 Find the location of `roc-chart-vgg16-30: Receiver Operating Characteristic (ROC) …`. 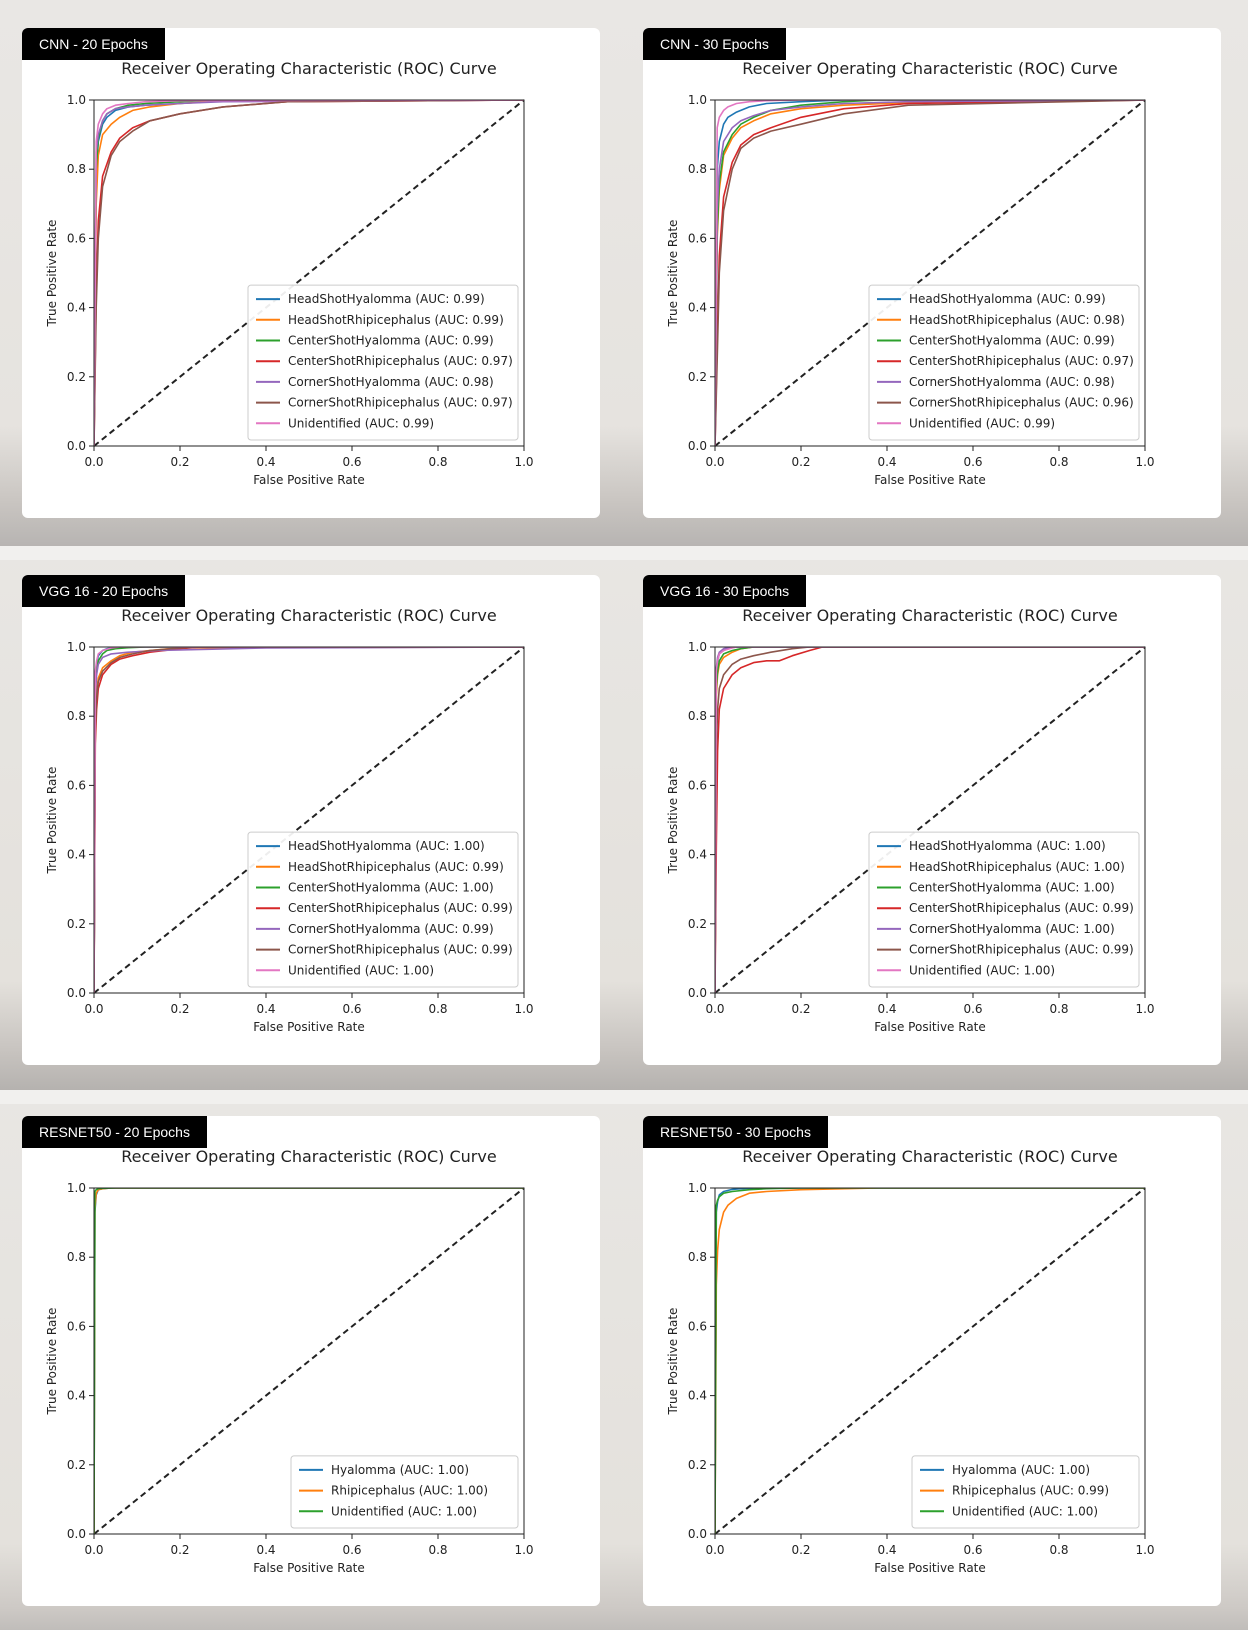

roc-chart-vgg16-30: Receiver Operating Characteristic (ROC) … is located at coordinates (910, 820).